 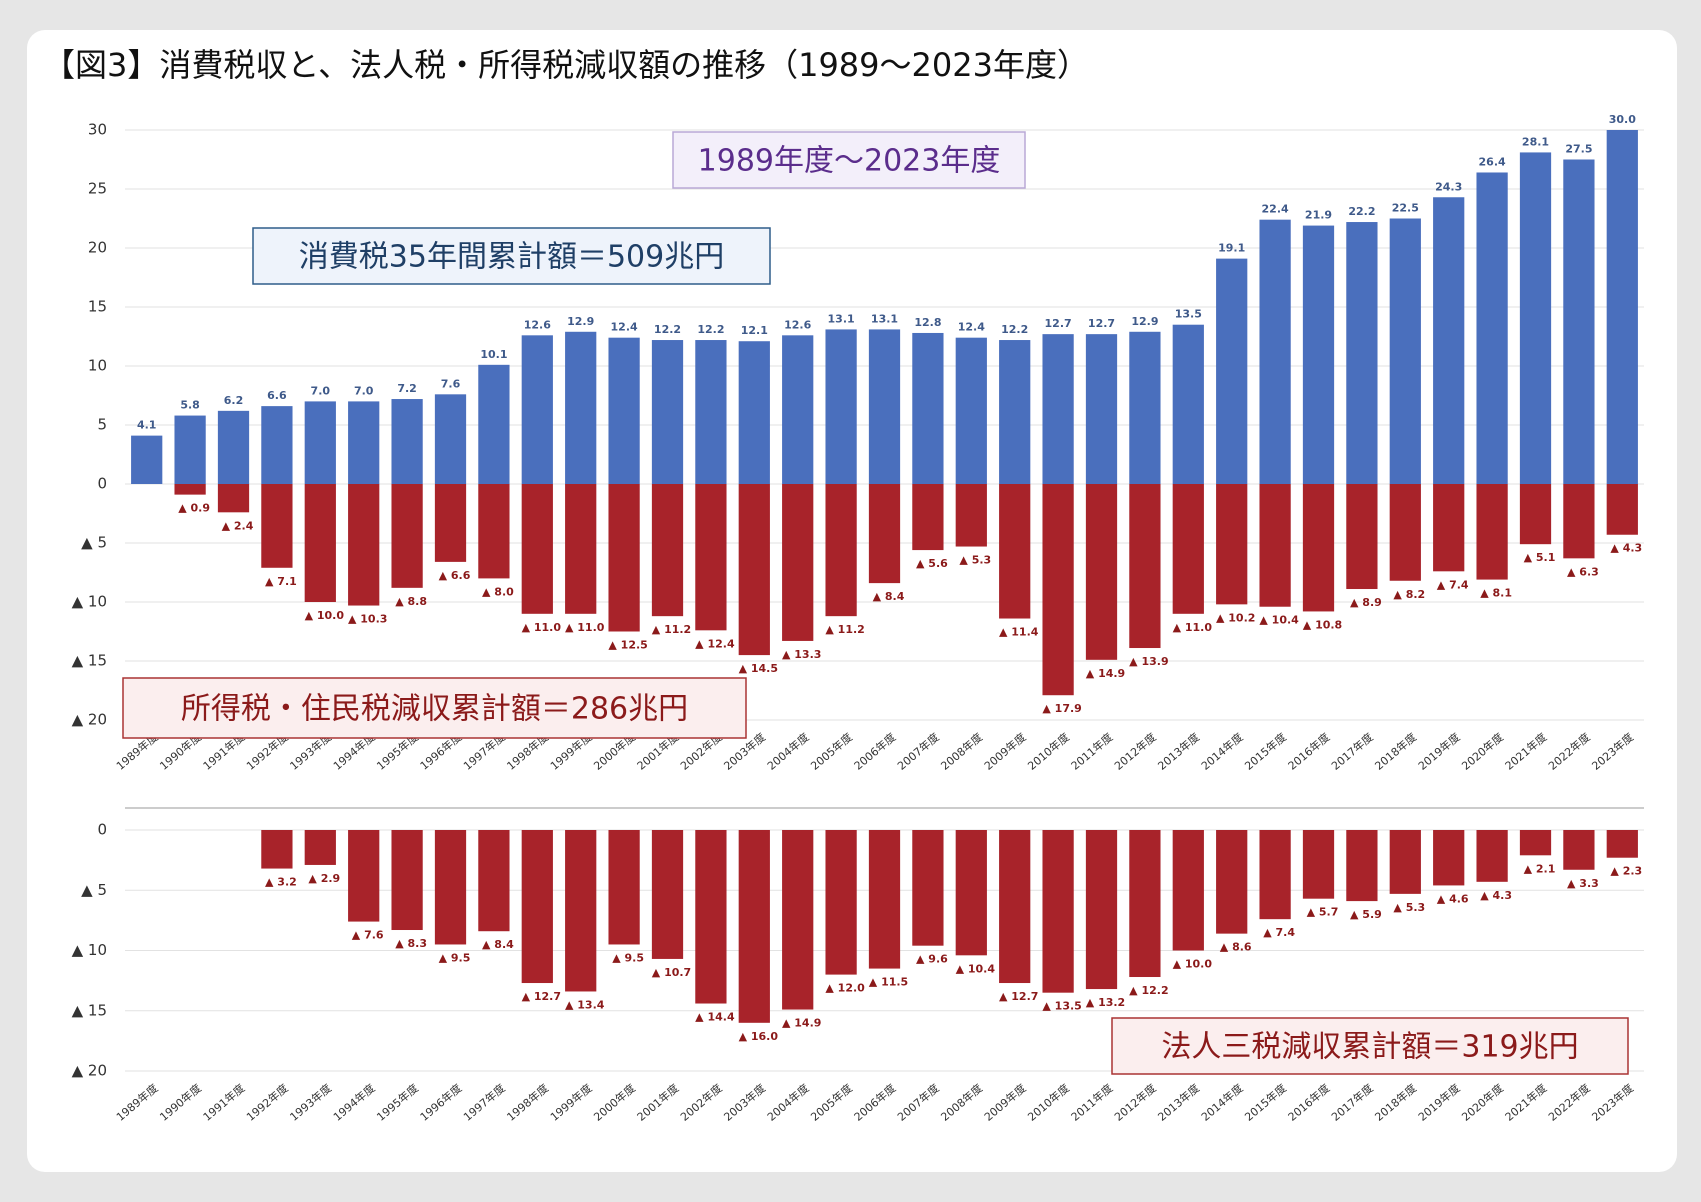 I want to click on value-label: ▲ 10.0, so click(x=1193, y=964).